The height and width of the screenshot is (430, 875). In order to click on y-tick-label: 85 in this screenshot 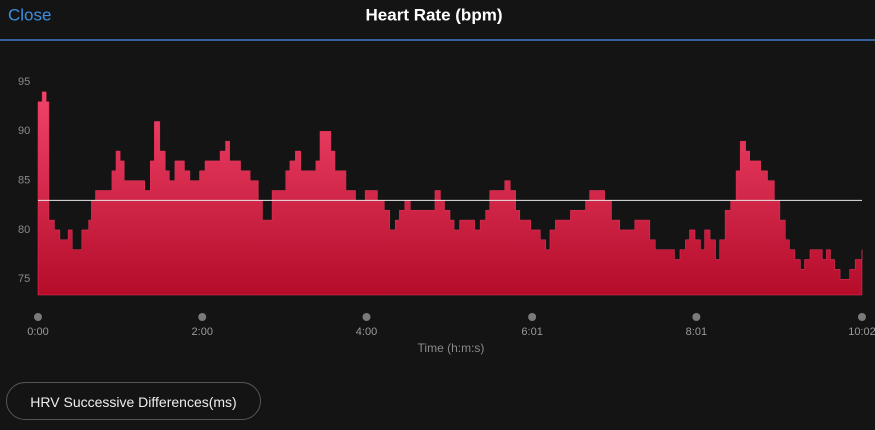, I will do `click(24, 181)`.